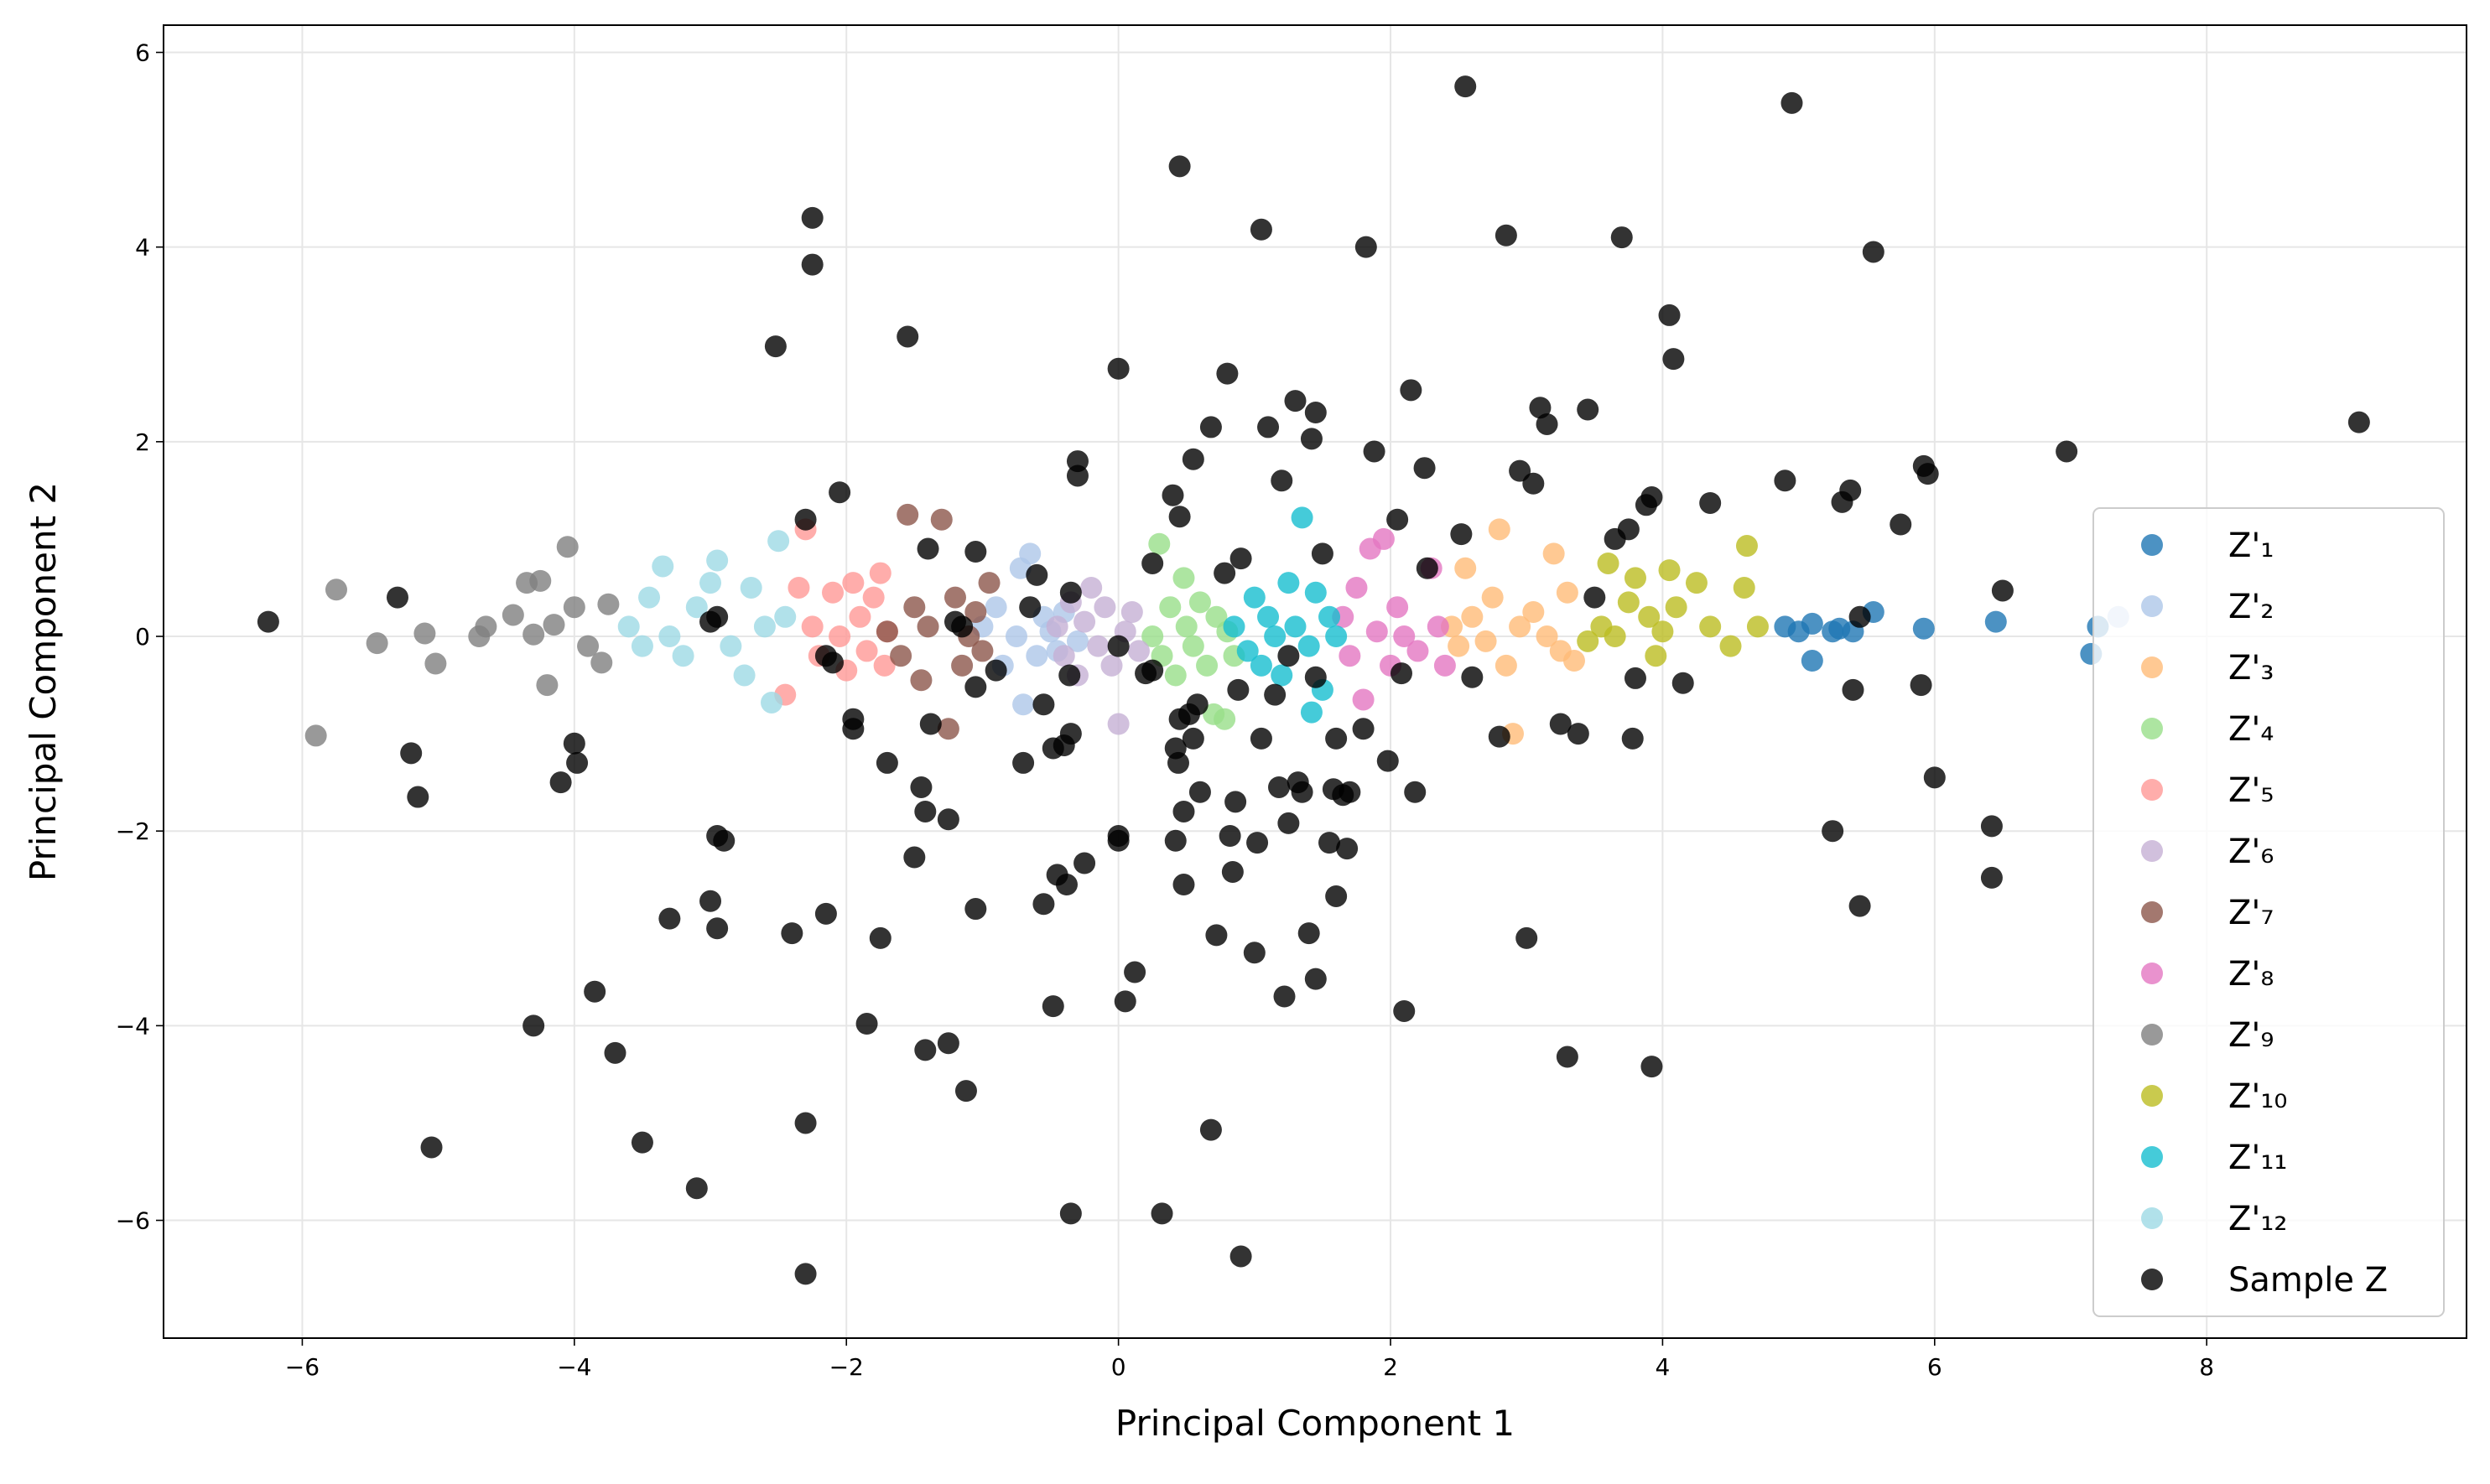 The height and width of the screenshot is (1484, 2490). Describe the element at coordinates (133, 831) in the screenshot. I see `y-tick-label: −2` at that location.